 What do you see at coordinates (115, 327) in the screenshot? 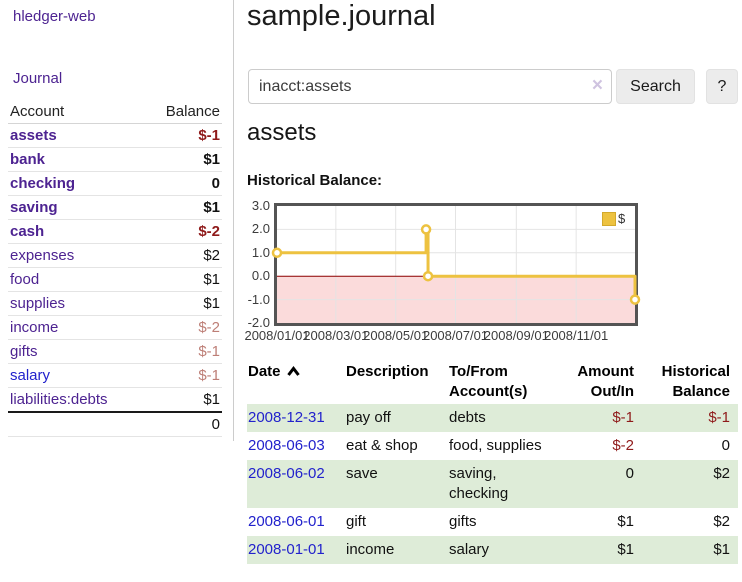
I see `account-row: income $-2` at bounding box center [115, 327].